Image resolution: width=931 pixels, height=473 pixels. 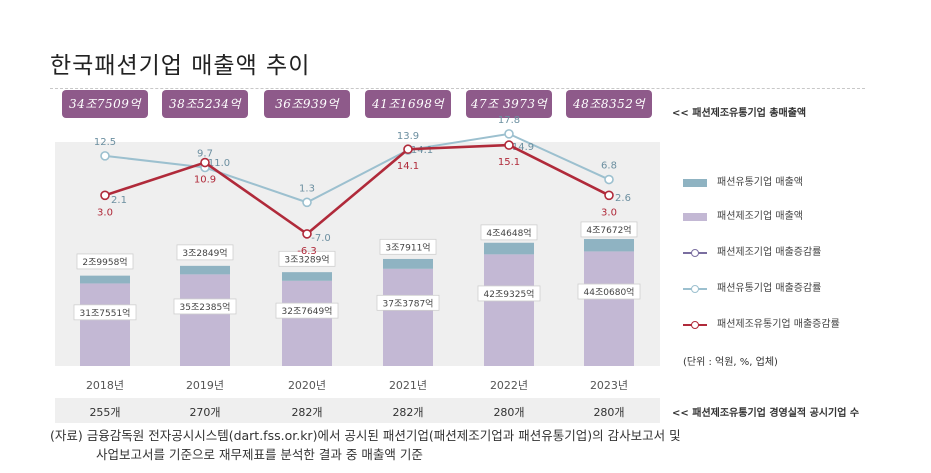 What do you see at coordinates (307, 188) in the screenshot?
I see `rate-label-0-2: 1.3` at bounding box center [307, 188].